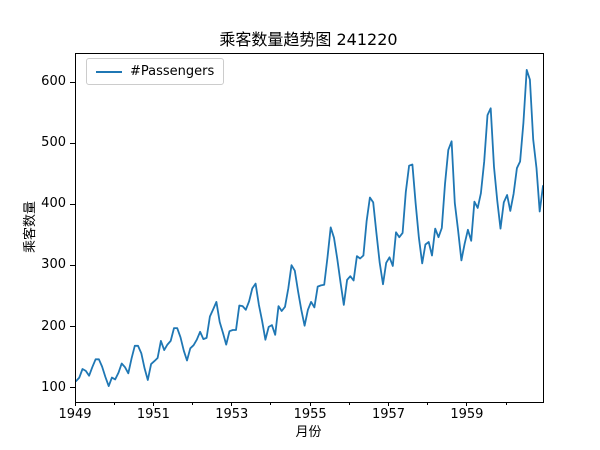  I want to click on legend-label: #Passengers, so click(172, 71).